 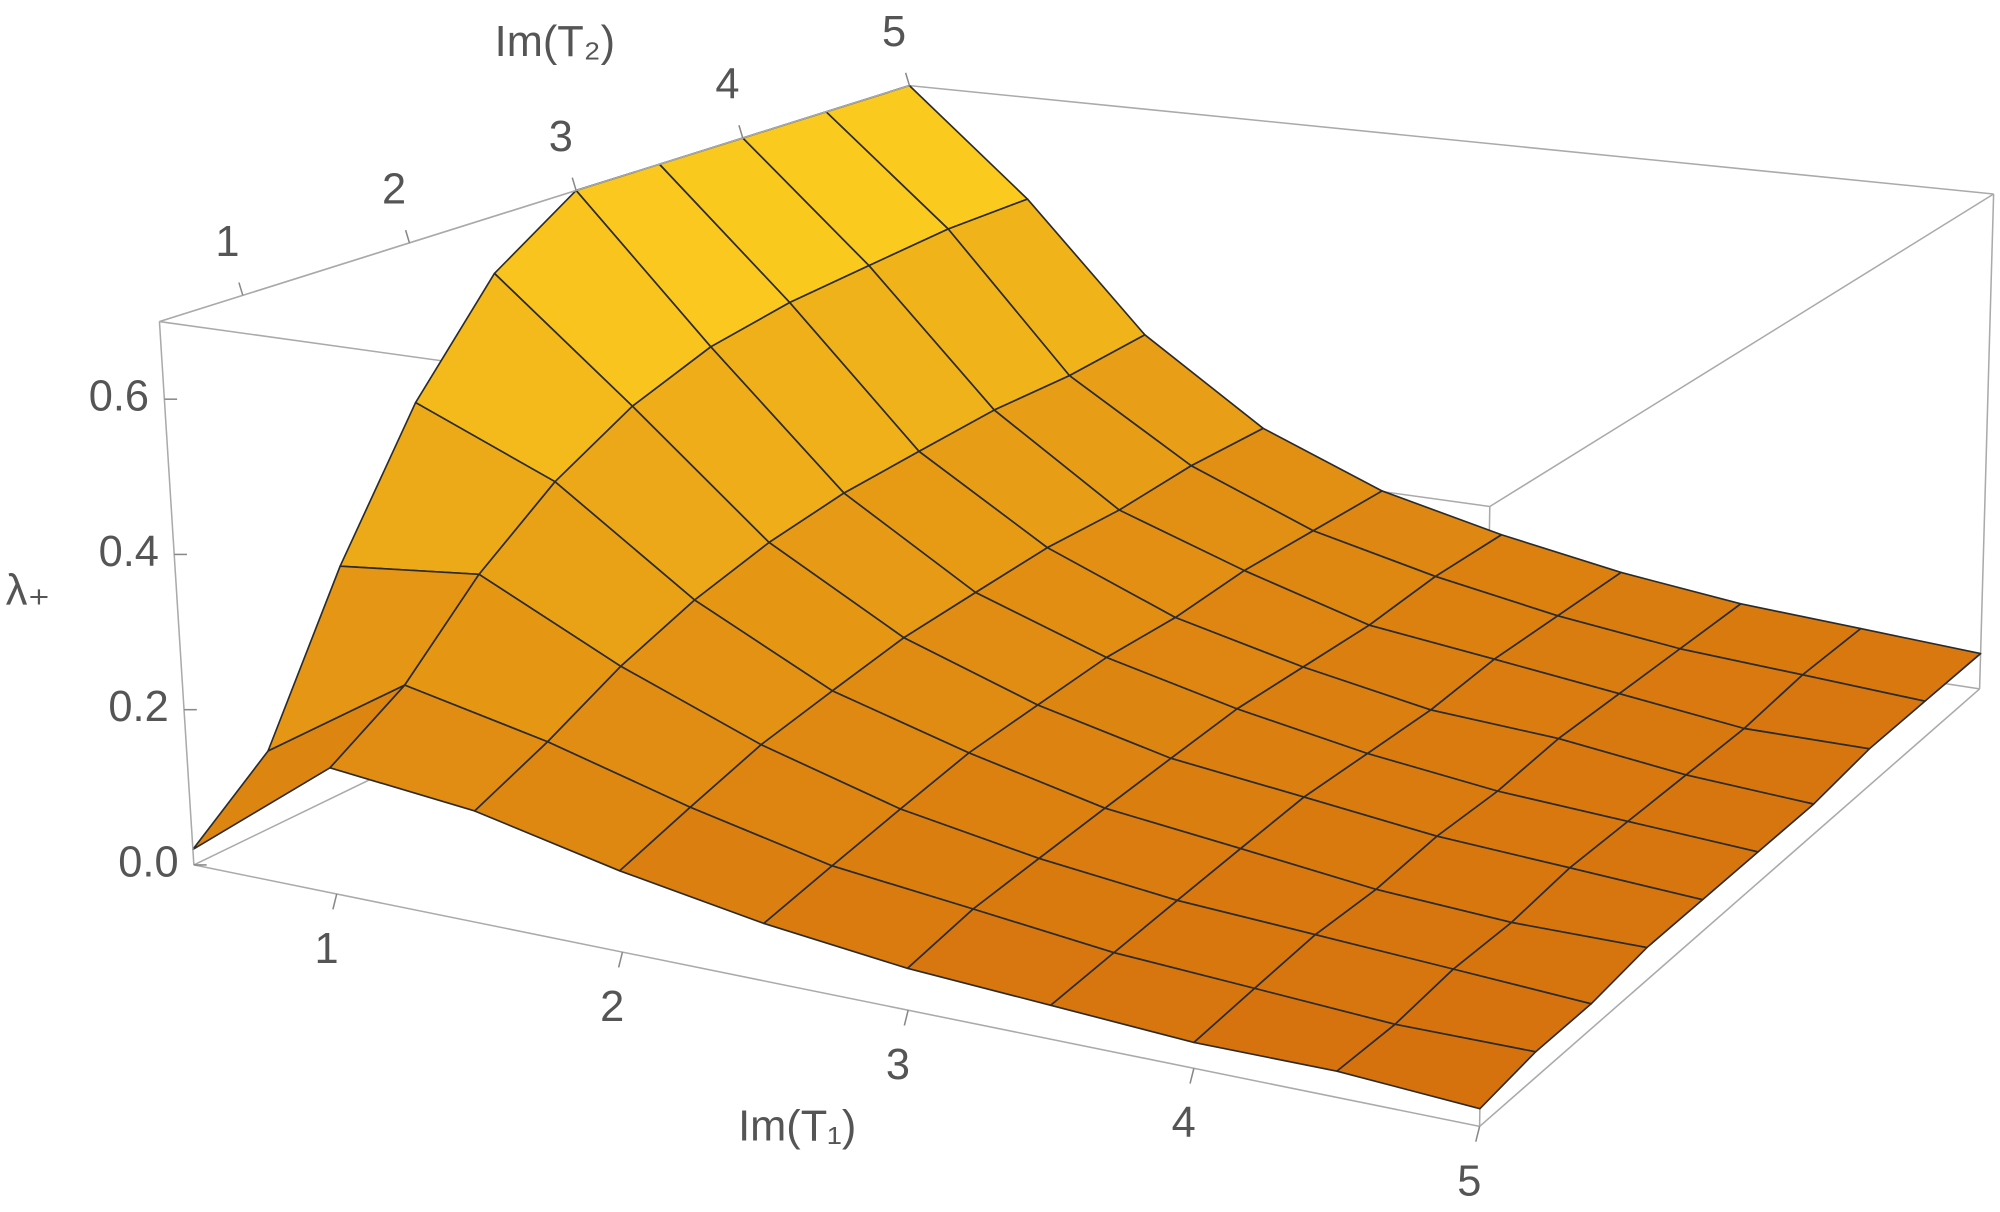 I want to click on z-tick-label: 0.2, so click(x=138, y=707).